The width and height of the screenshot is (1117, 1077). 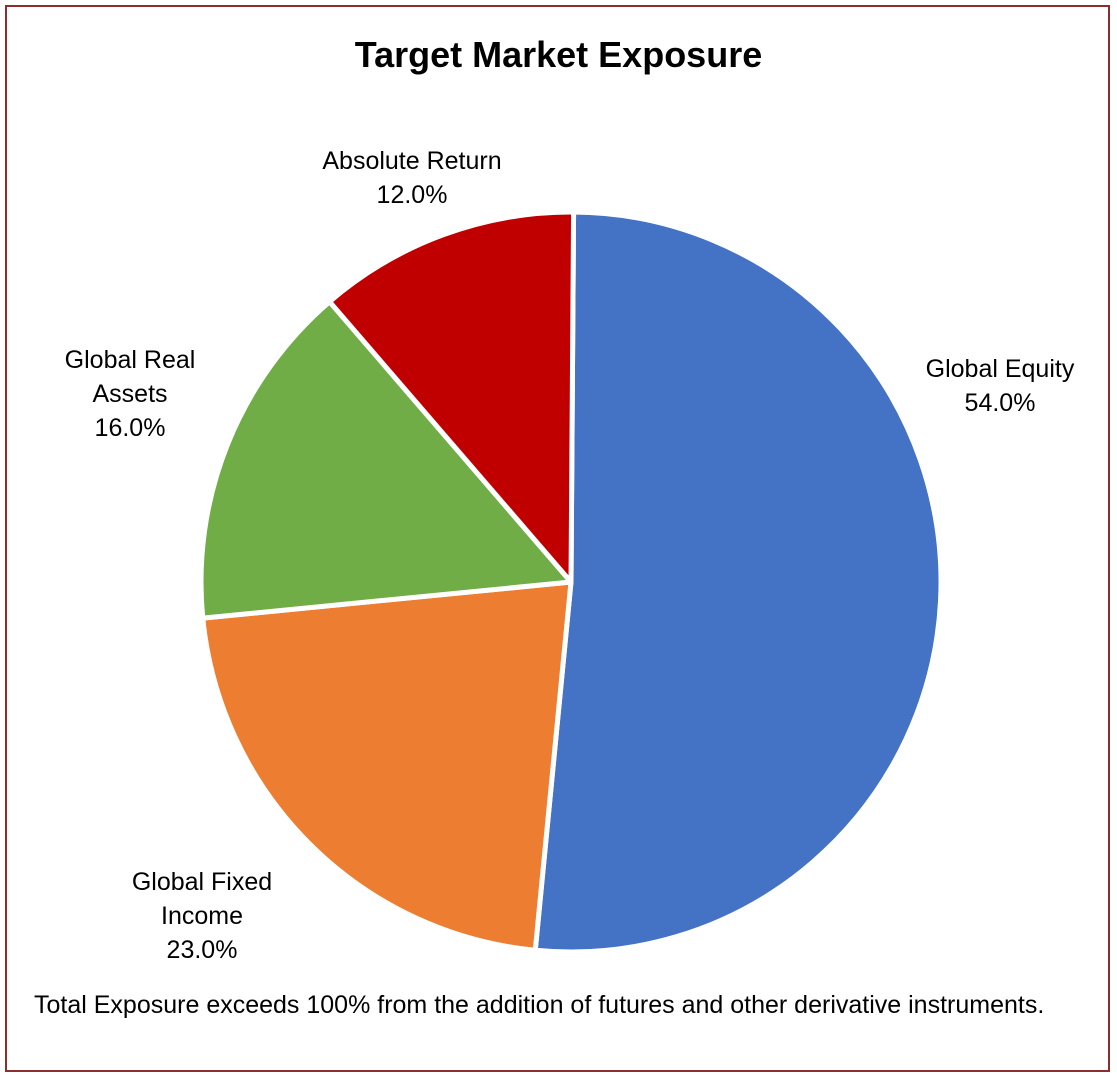 I want to click on slice-value-label: 23.0%, so click(x=202, y=950).